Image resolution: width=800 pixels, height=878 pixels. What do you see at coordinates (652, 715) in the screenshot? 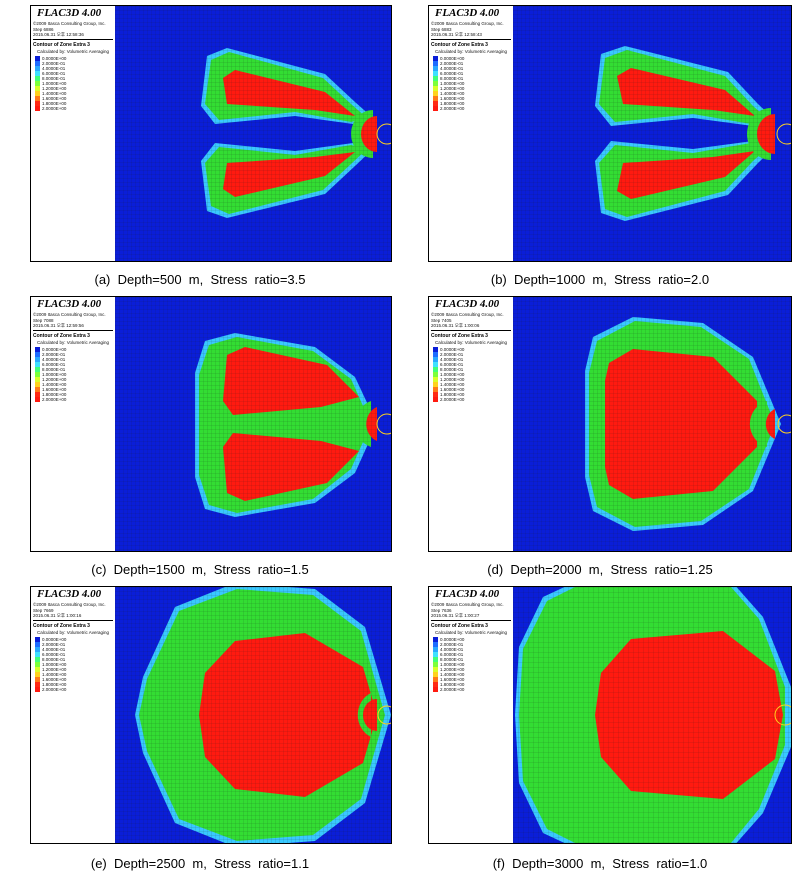
I see `contour-region-f` at bounding box center [652, 715].